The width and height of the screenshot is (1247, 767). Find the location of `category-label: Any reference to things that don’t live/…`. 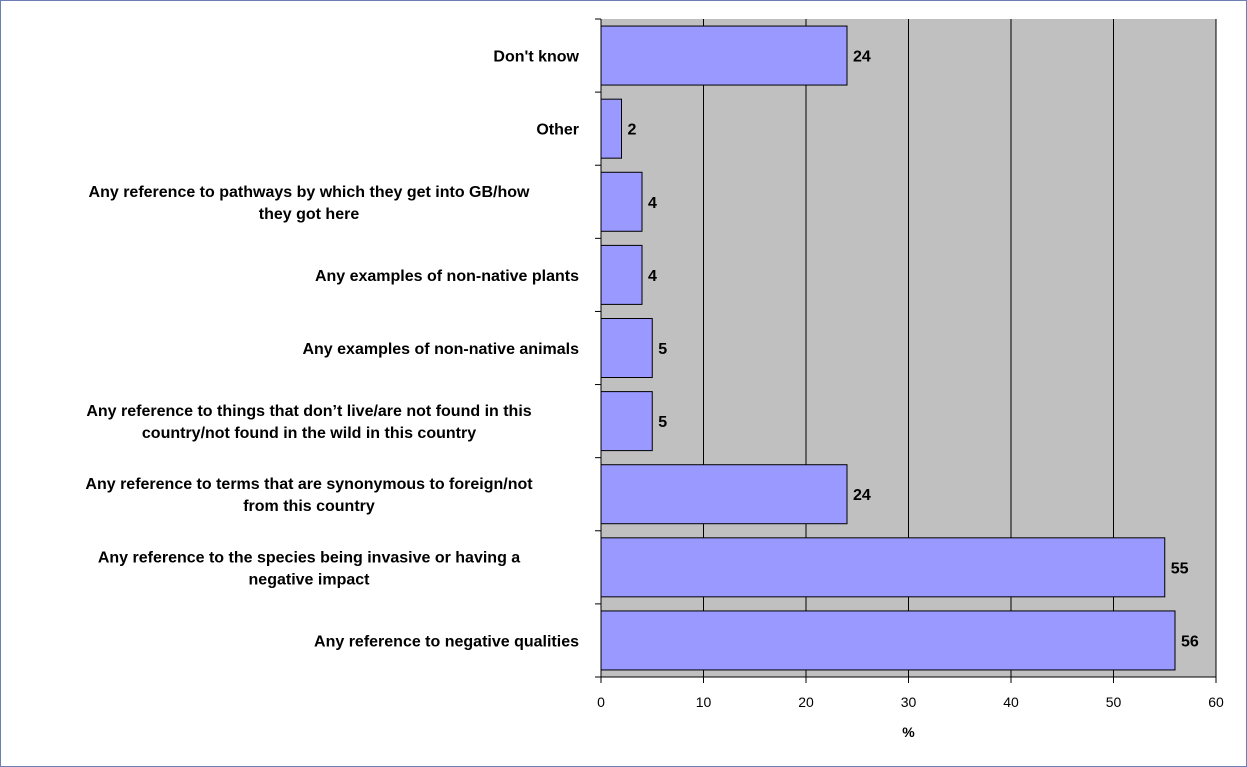

category-label: Any reference to things that don’t live/… is located at coordinates (308, 422).